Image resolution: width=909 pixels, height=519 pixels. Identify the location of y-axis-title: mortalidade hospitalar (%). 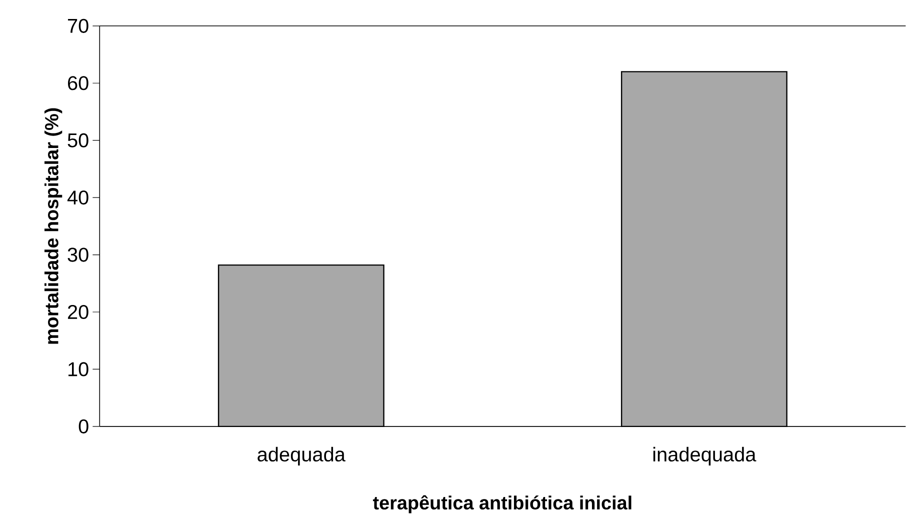
(53, 226).